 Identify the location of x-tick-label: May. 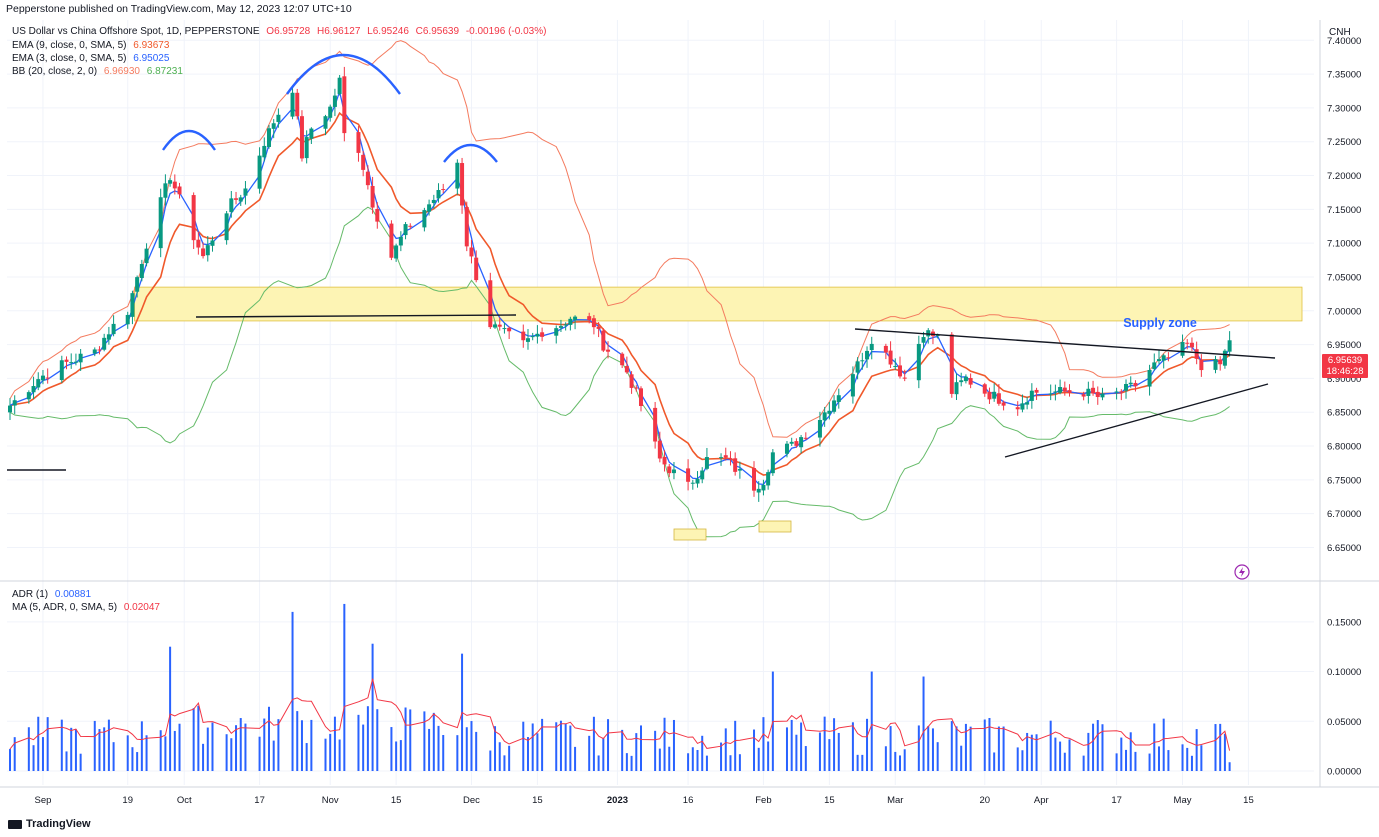
(1183, 800).